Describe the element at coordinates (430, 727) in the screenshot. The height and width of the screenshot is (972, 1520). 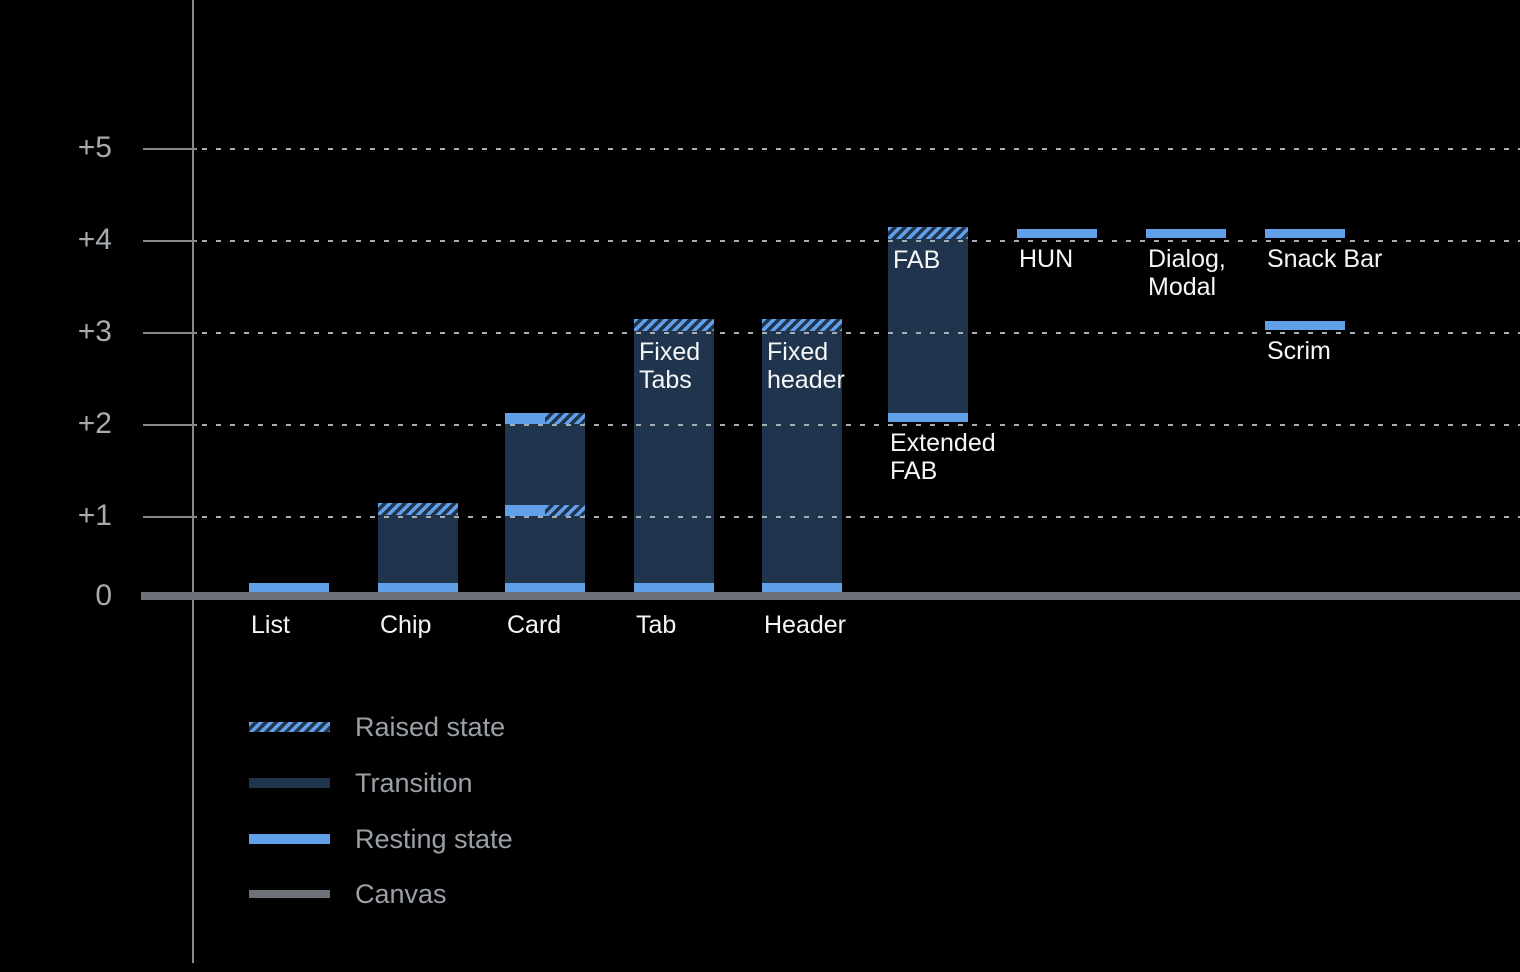
I see `legend-label-raised: Raised state` at that location.